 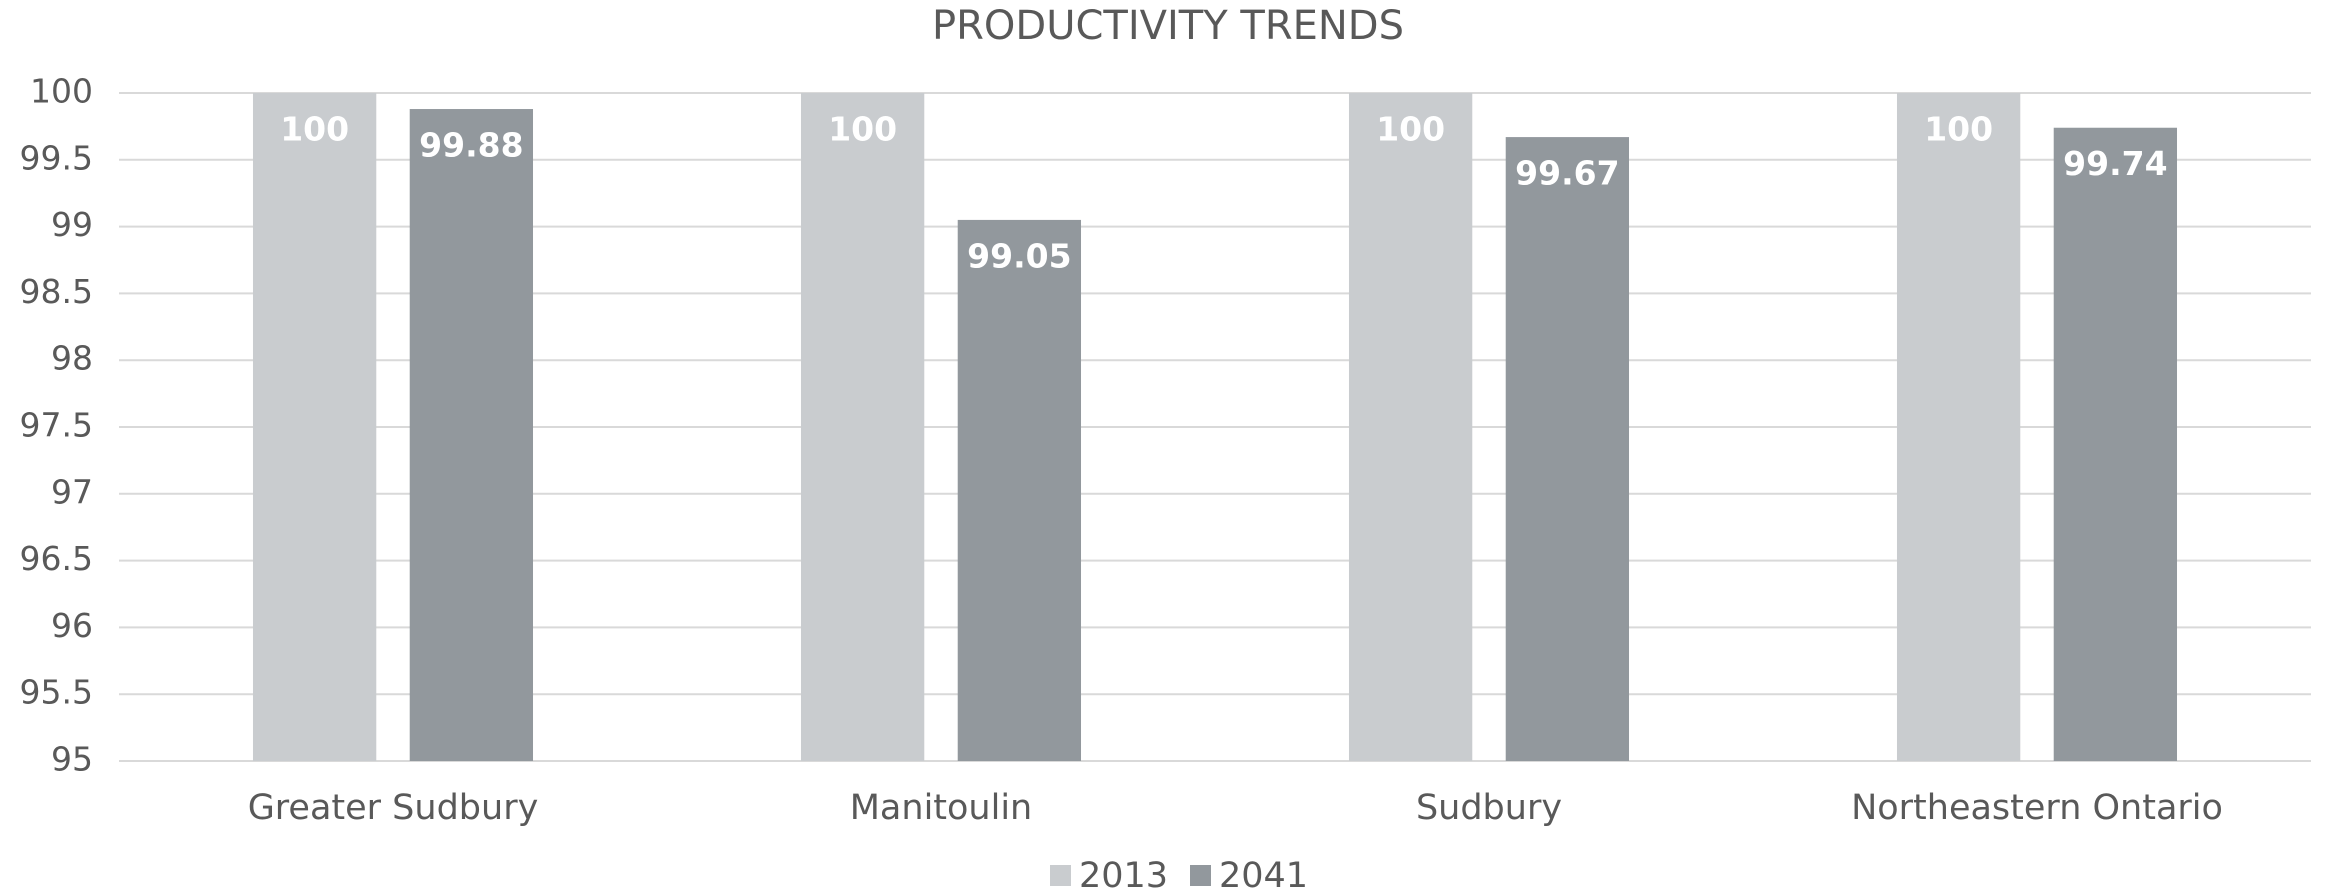 I want to click on data-label: 99.67, so click(x=1567, y=173).